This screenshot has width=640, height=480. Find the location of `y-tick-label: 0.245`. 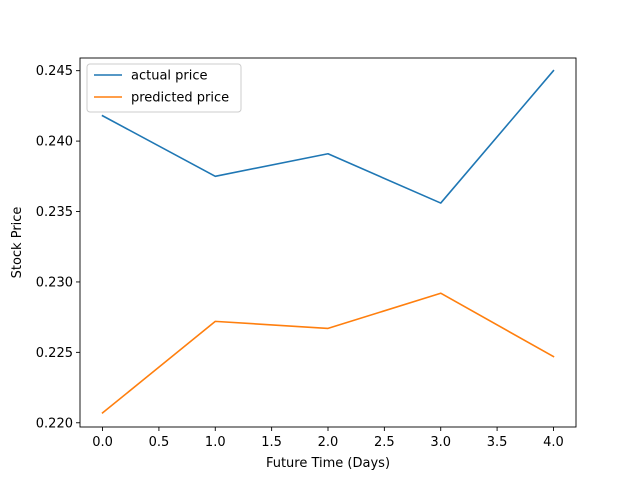

y-tick-label: 0.245 is located at coordinates (54, 71).